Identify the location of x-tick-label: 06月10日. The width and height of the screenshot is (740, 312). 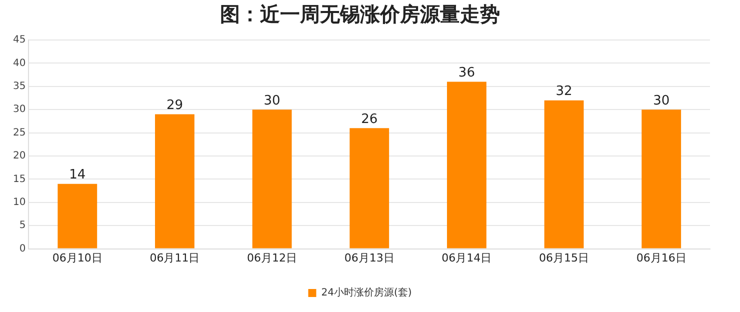
(77, 257).